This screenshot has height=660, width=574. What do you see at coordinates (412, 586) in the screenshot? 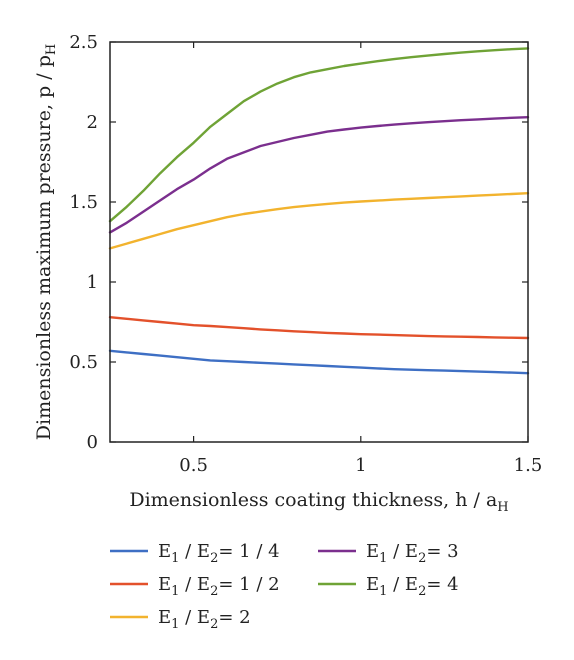
I see `legend-label-5: E1 / E2= 4` at bounding box center [412, 586].